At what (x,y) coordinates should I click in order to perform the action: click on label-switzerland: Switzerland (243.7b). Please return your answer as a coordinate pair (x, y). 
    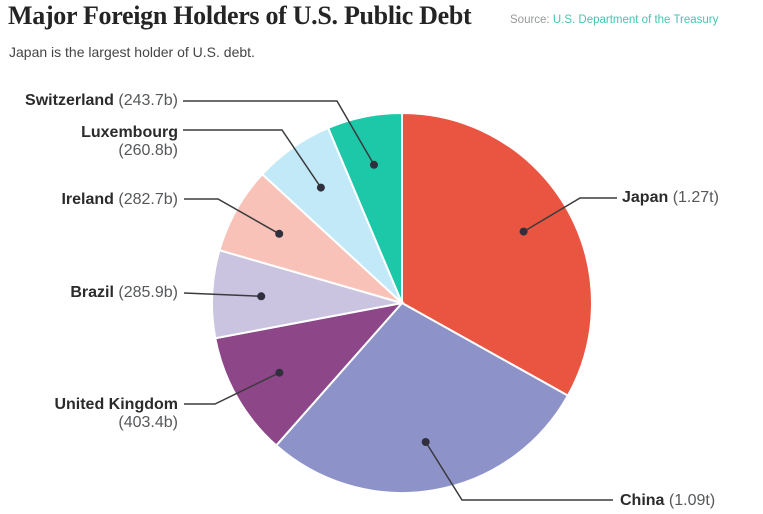
    Looking at the image, I should click on (89, 101).